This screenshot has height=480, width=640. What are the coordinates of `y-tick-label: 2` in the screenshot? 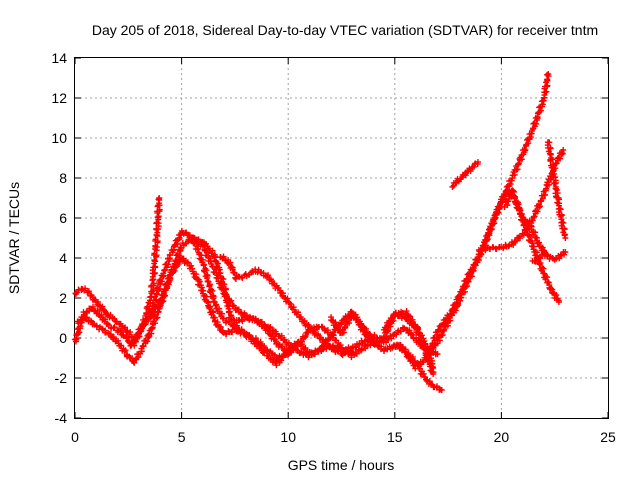 It's located at (63, 298).